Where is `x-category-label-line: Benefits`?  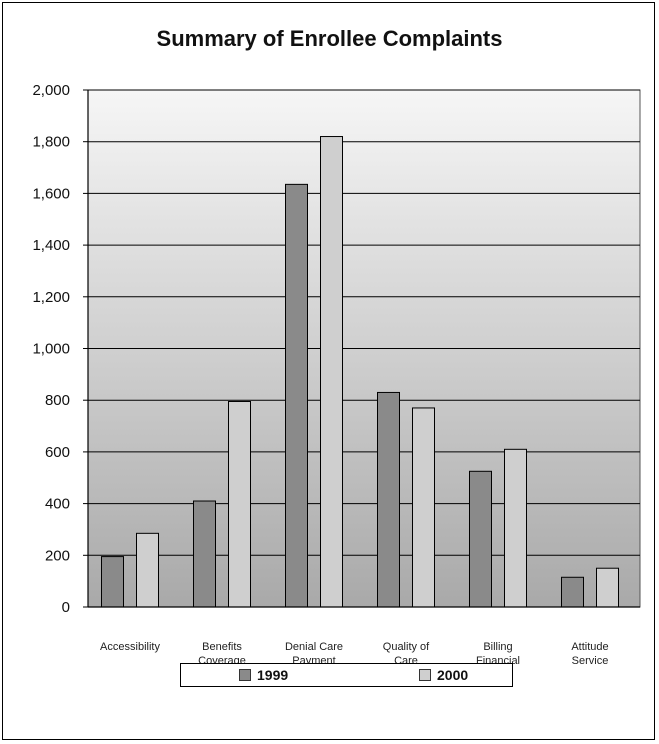 x-category-label-line: Benefits is located at coordinates (222, 647).